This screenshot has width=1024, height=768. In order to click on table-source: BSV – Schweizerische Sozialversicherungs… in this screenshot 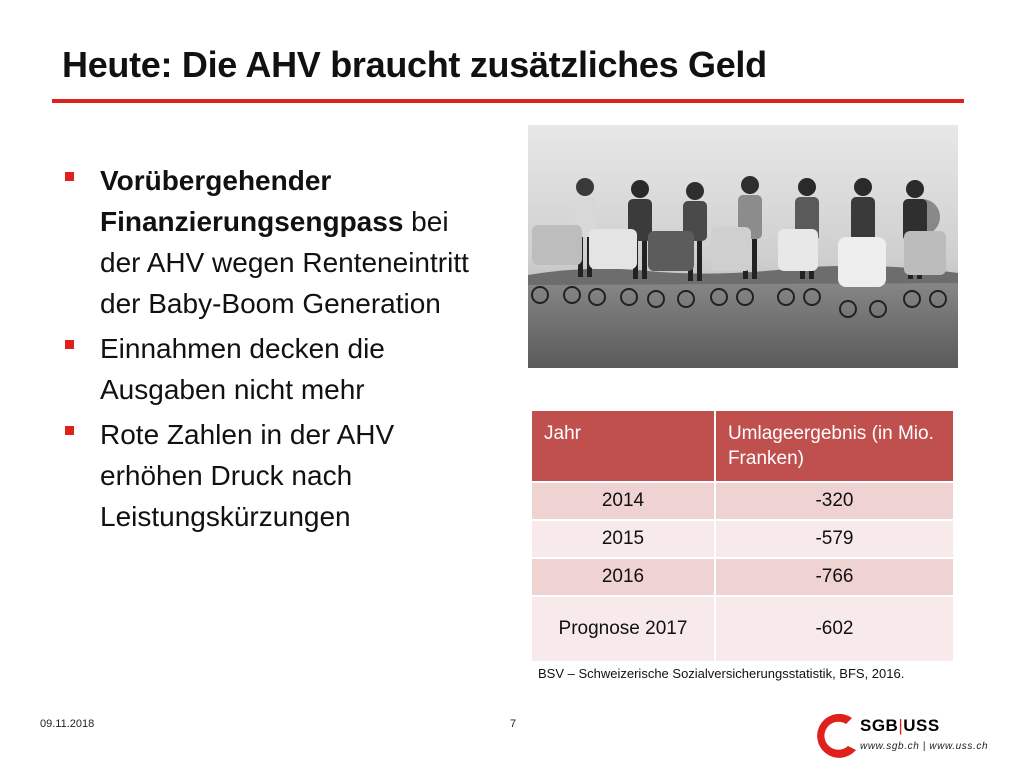, I will do `click(721, 673)`.